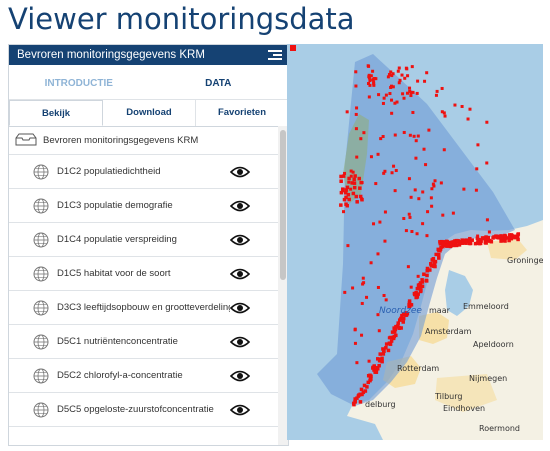 The height and width of the screenshot is (451, 550). What do you see at coordinates (283, 205) in the screenshot?
I see `scrollbar-thumb` at bounding box center [283, 205].